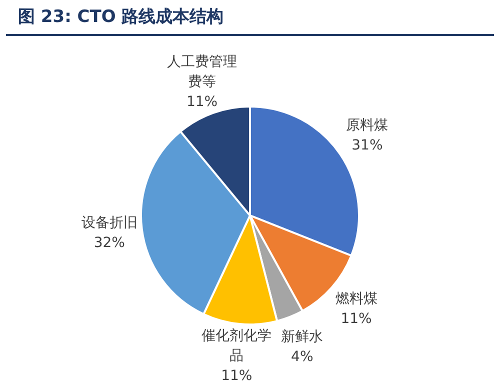 The width and height of the screenshot is (500, 385). Describe the element at coordinates (367, 145) in the screenshot. I see `data-label: 31%` at that location.